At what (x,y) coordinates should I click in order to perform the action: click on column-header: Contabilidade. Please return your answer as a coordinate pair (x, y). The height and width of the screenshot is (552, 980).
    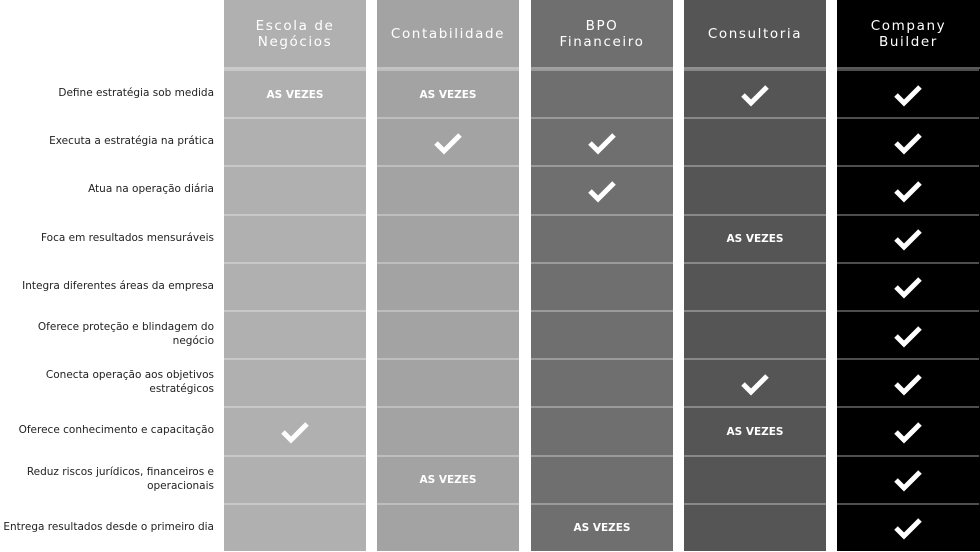
    Looking at the image, I should click on (448, 34).